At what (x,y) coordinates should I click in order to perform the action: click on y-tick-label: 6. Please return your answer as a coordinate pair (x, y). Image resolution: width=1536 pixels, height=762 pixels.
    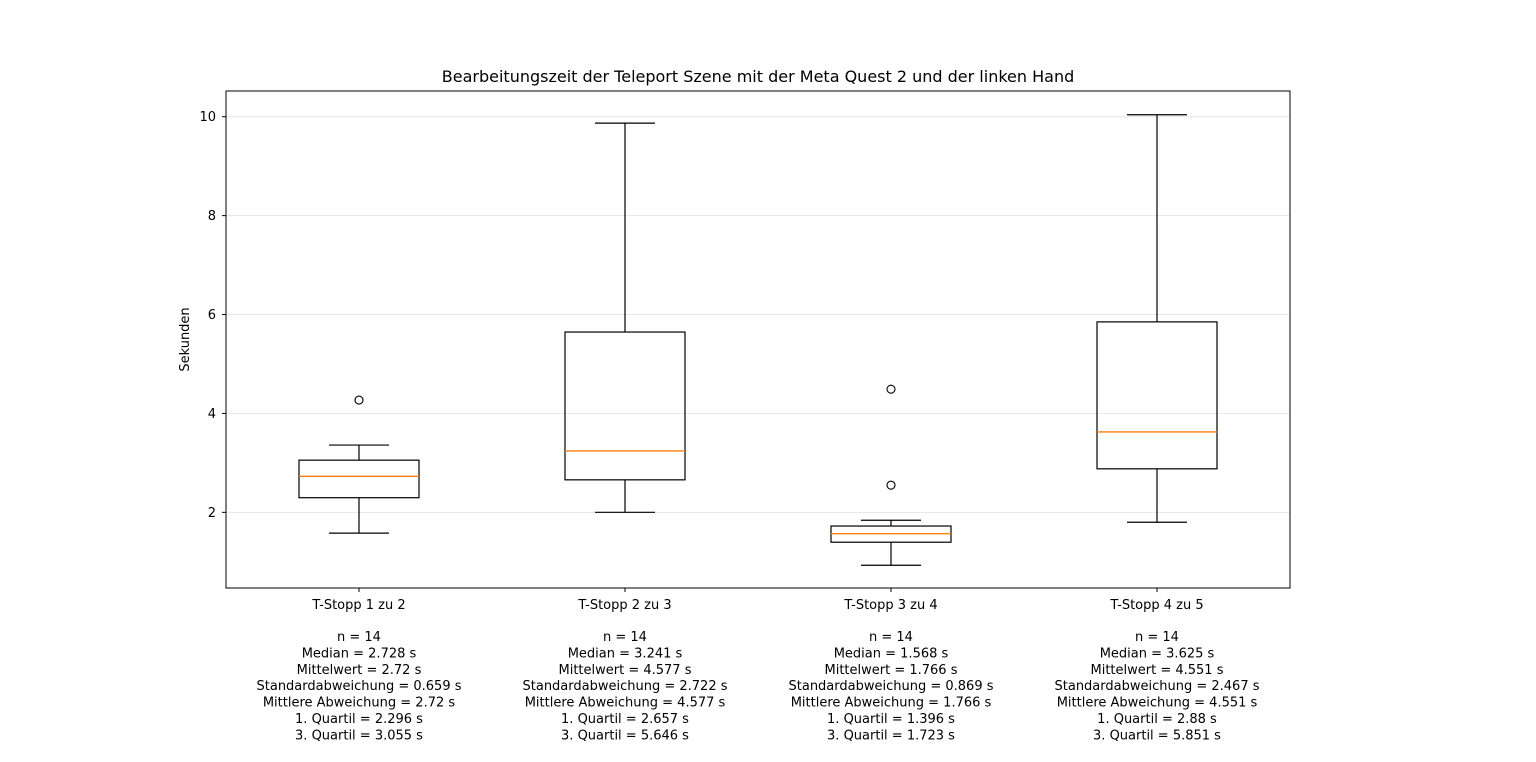
    Looking at the image, I should click on (212, 315).